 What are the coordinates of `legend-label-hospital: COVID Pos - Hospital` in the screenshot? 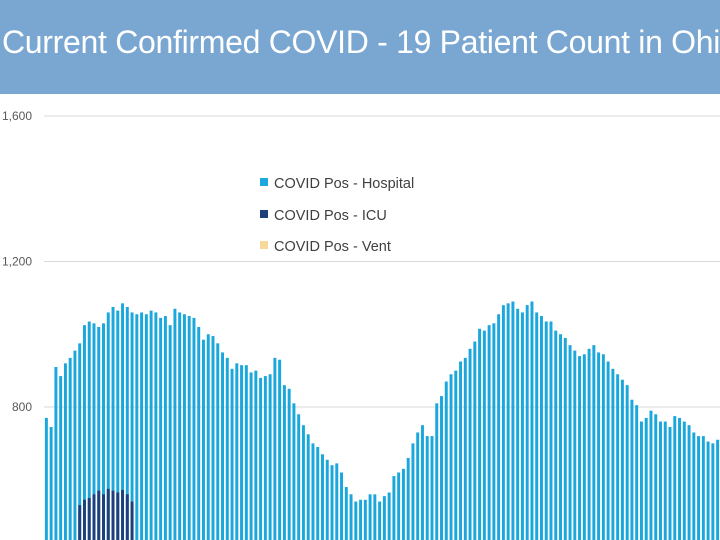 It's located at (344, 184).